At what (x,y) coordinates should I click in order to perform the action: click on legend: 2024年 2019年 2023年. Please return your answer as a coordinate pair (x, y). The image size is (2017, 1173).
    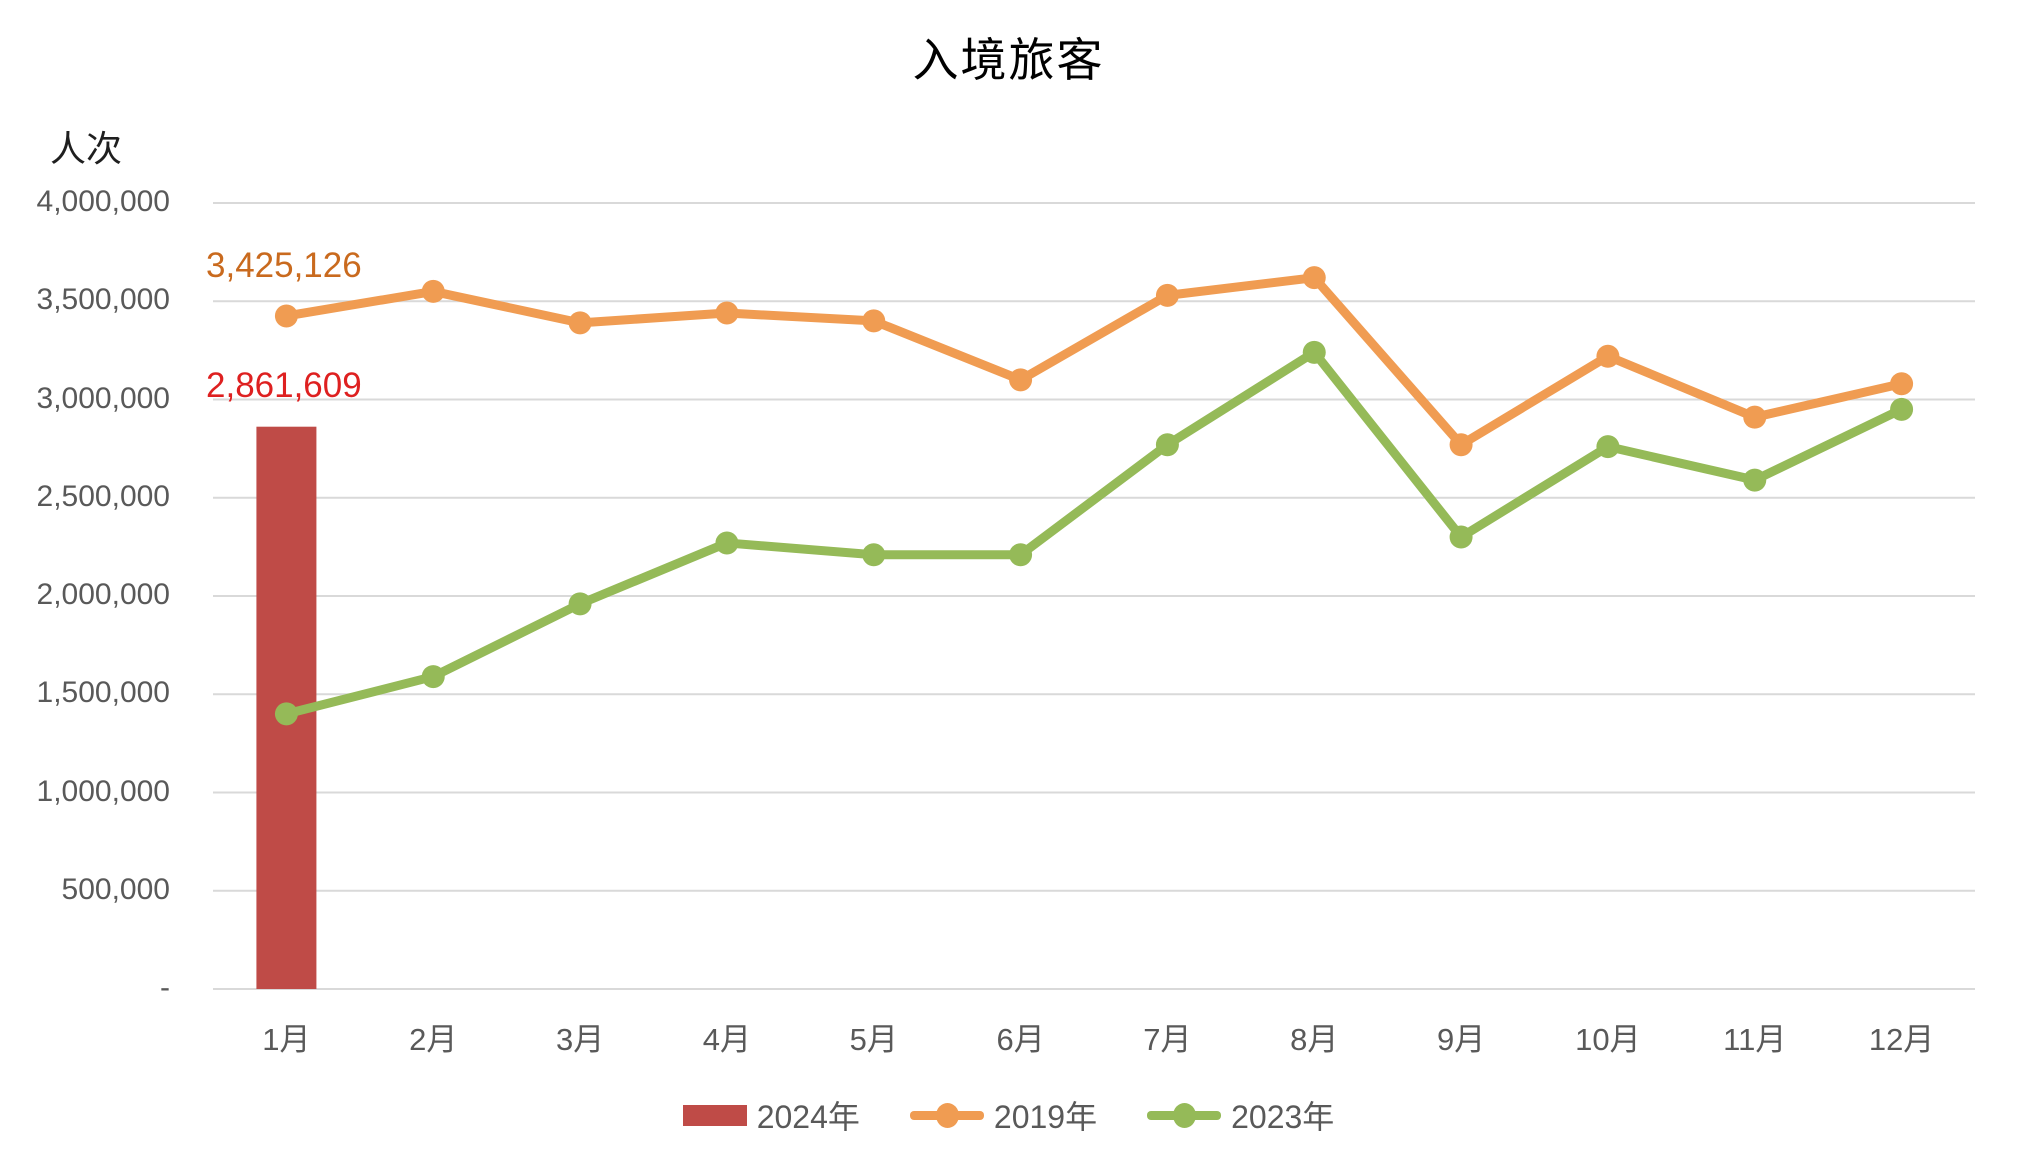
    Looking at the image, I should click on (1008, 1115).